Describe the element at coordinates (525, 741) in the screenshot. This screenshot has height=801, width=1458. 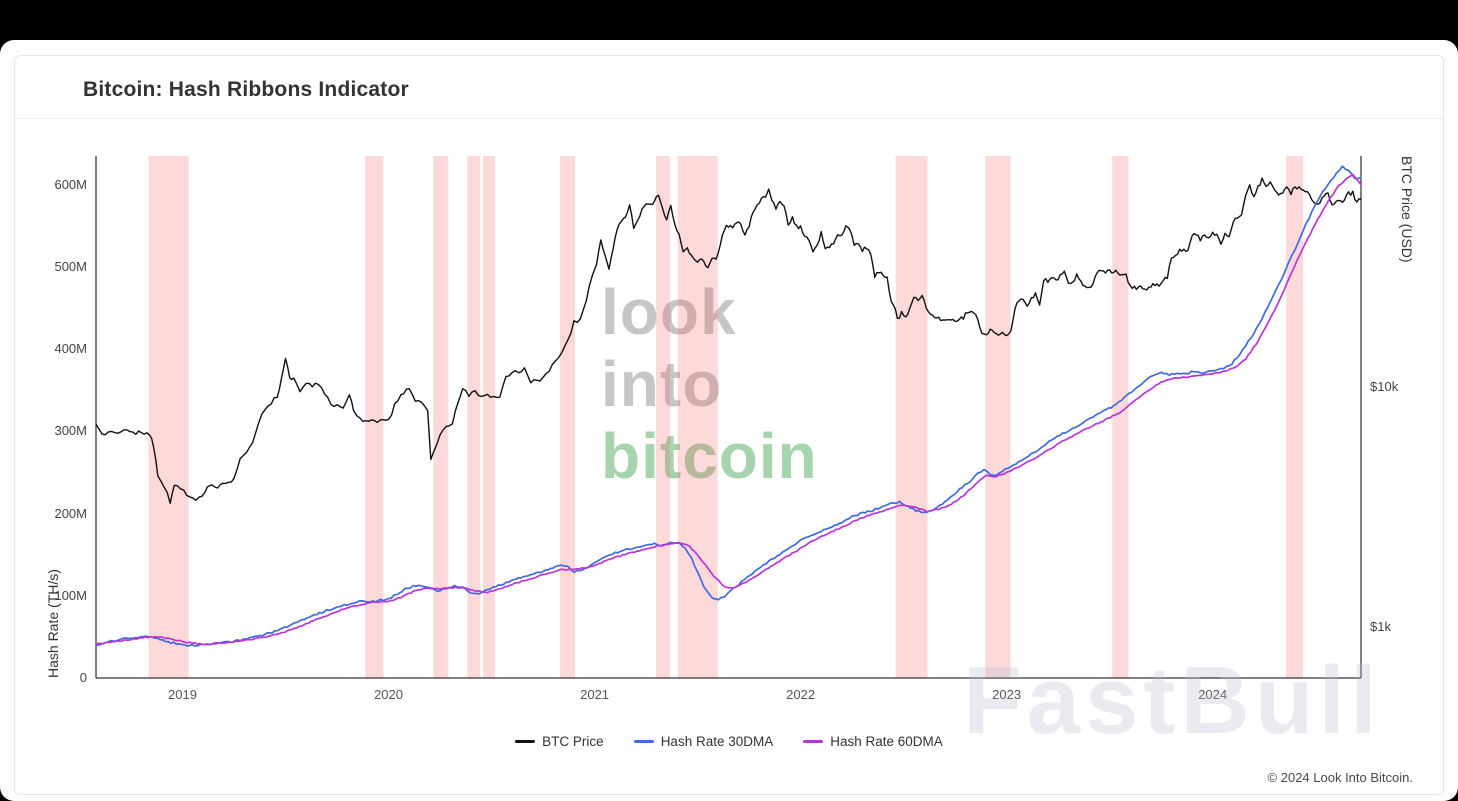
I see `legend-swatch-btc-price` at that location.